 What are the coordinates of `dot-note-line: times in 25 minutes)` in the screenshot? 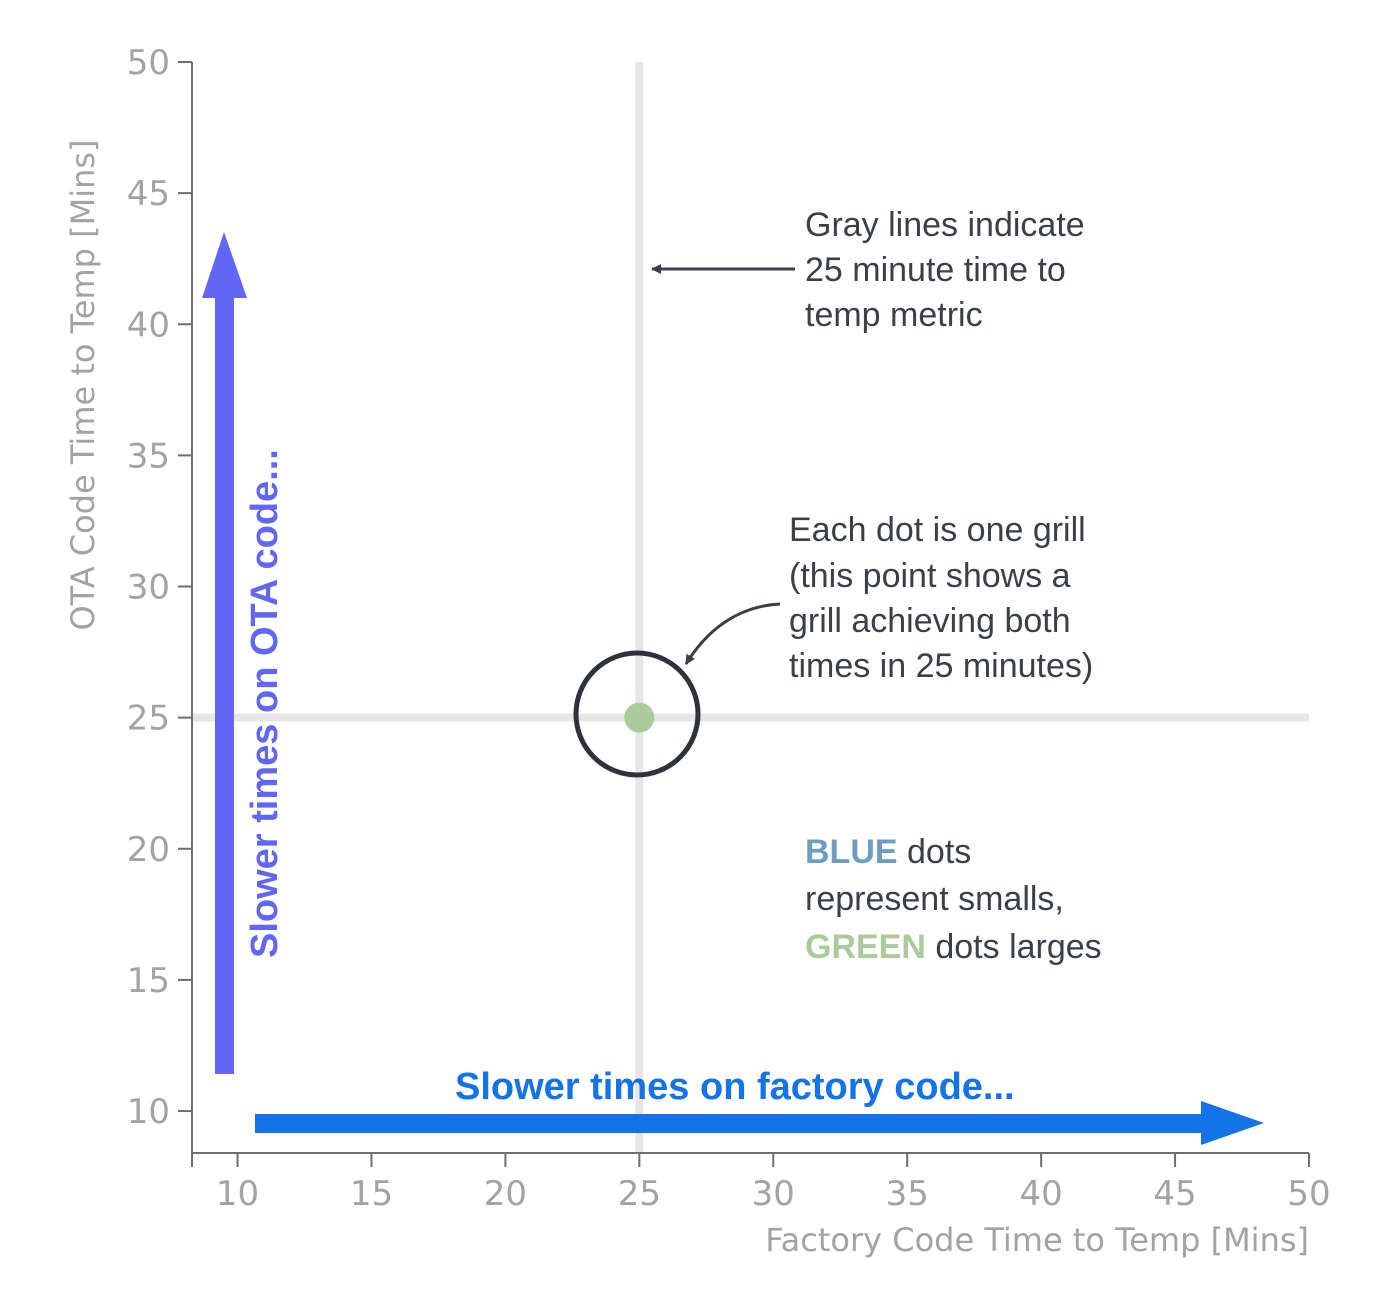 It's located at (941, 666).